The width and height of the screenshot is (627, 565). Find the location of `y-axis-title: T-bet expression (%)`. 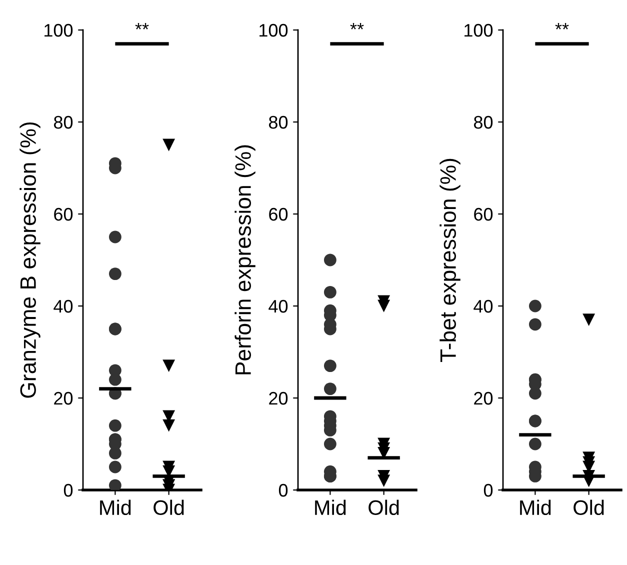

y-axis-title: T-bet expression (%) is located at coordinates (450, 260).